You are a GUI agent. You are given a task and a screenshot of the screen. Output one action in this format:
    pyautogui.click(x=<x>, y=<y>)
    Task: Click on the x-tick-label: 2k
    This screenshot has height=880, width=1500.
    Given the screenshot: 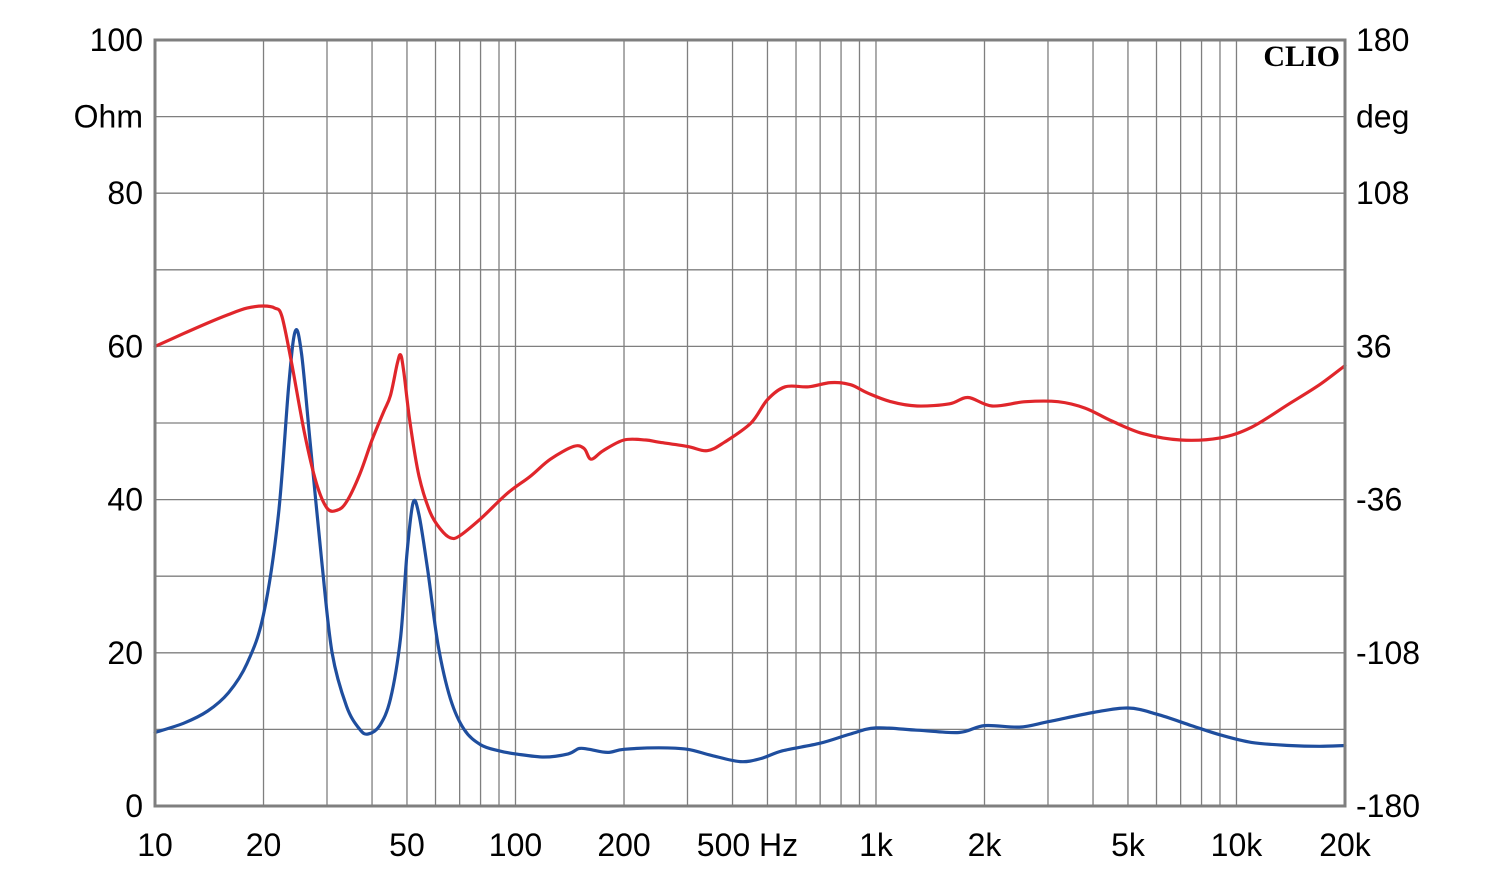 What is the action you would take?
    pyautogui.click(x=985, y=845)
    